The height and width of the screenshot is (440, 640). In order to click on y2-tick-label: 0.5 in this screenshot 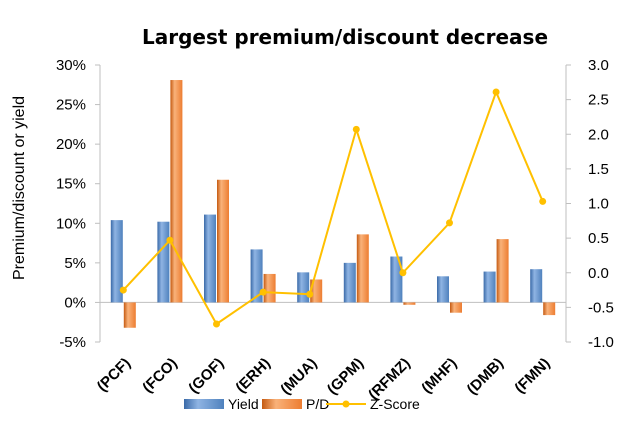, I will do `click(598, 238)`.